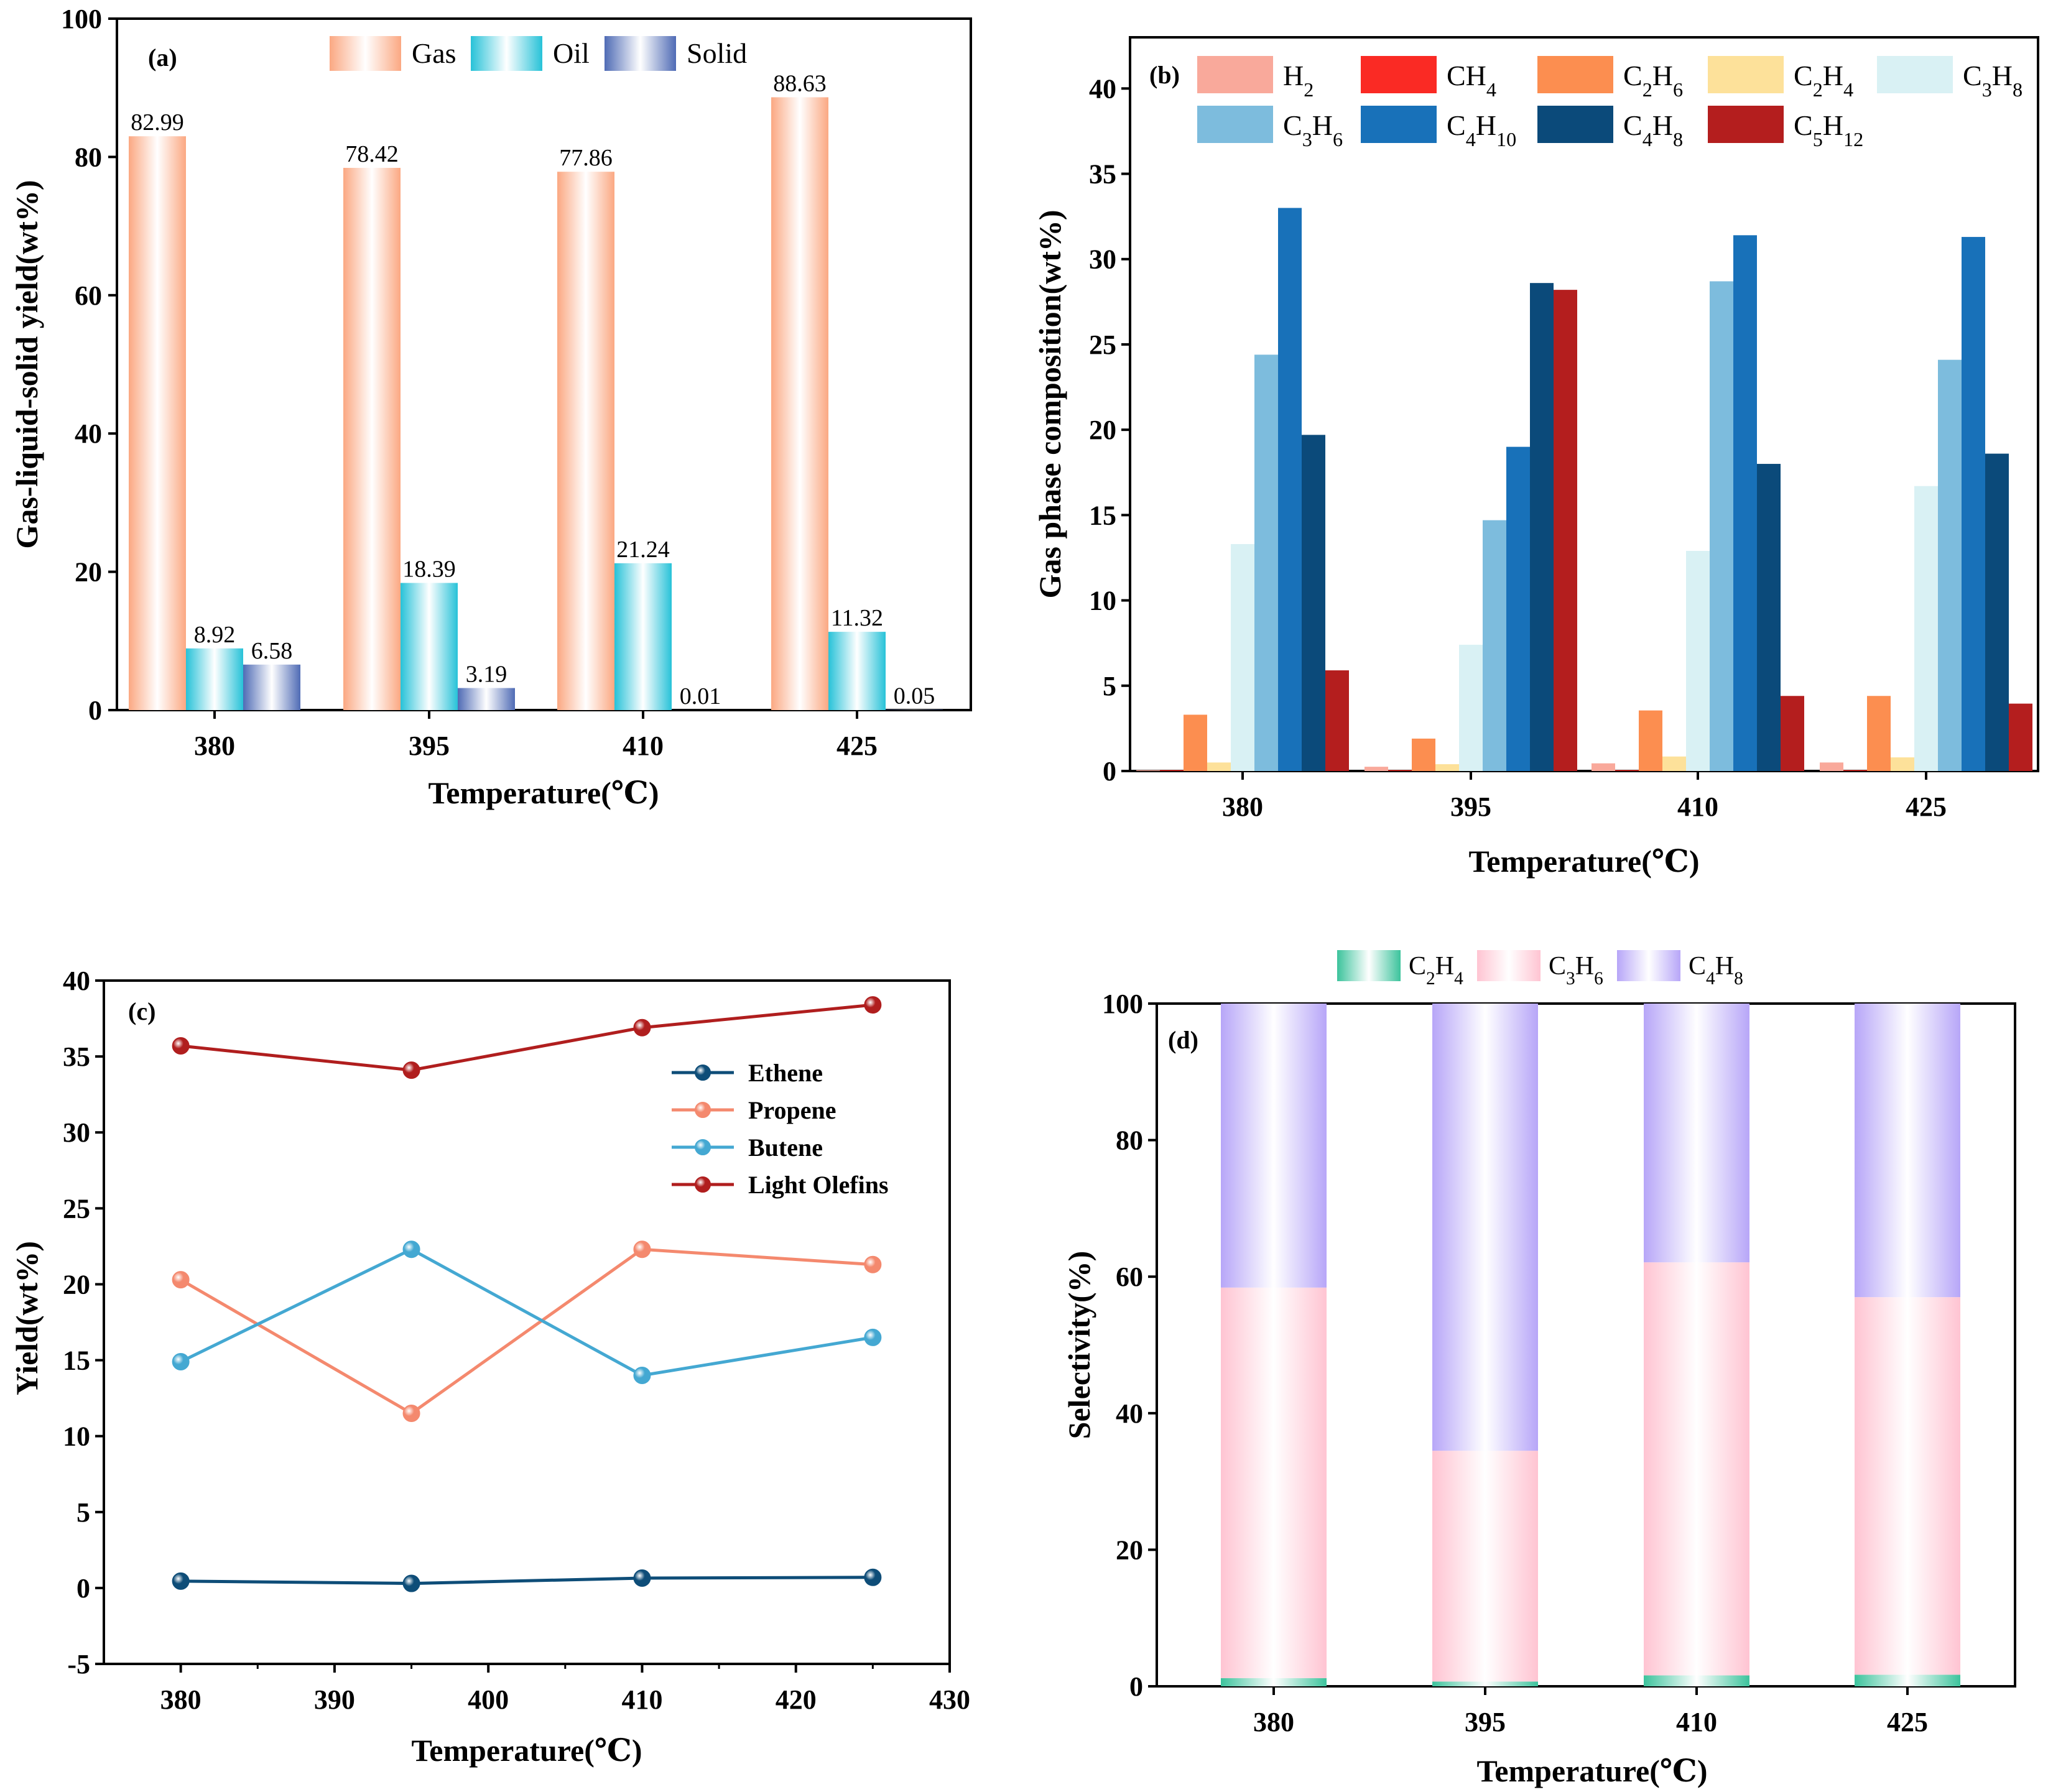 The image size is (2048, 1792). What do you see at coordinates (27, 1318) in the screenshot?
I see `panel-c-ylabel: Yield(wt%)` at bounding box center [27, 1318].